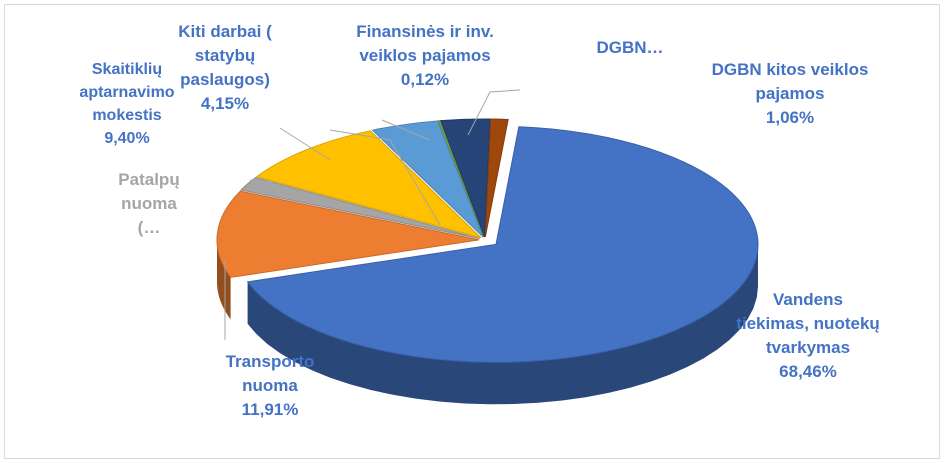 The height and width of the screenshot is (463, 944). Describe the element at coordinates (270, 385) in the screenshot. I see `slice-label: Transporto nuoma 11,91%` at that location.